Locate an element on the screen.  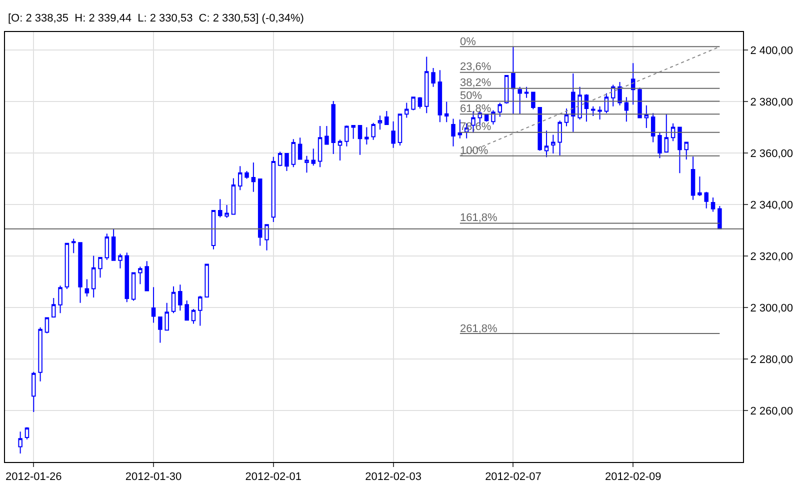
x-tick-label: 2012-02-07 is located at coordinates (513, 477).